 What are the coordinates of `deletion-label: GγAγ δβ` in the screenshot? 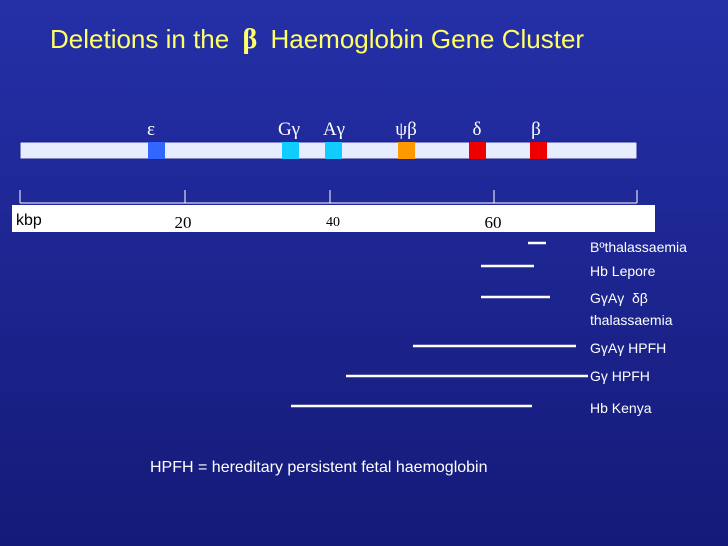 It's located at (619, 298).